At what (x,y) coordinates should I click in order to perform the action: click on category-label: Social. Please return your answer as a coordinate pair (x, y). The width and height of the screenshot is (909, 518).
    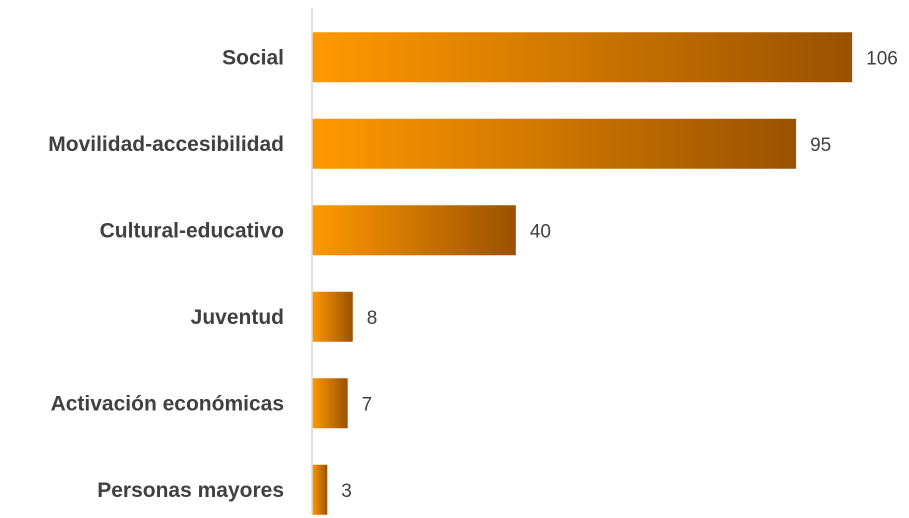
    Looking at the image, I should click on (253, 57).